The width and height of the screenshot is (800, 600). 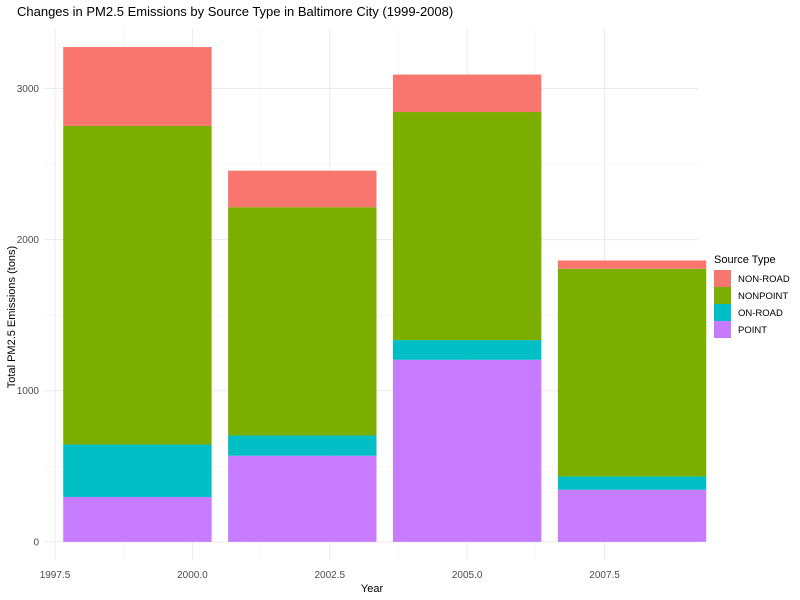 What do you see at coordinates (752, 330) in the screenshot?
I see `legend-label-point: POINT` at bounding box center [752, 330].